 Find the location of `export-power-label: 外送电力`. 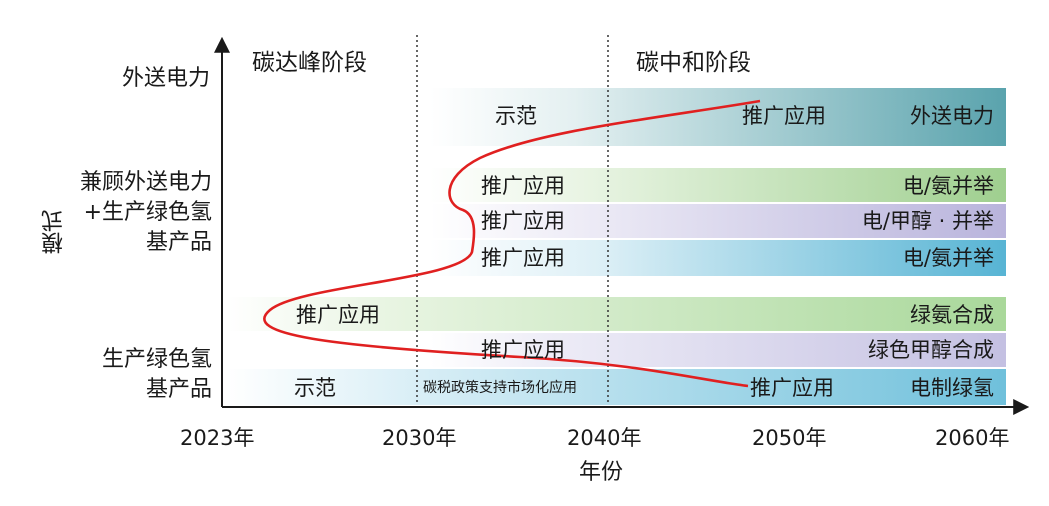

export-power-label: 外送电力 is located at coordinates (952, 116).